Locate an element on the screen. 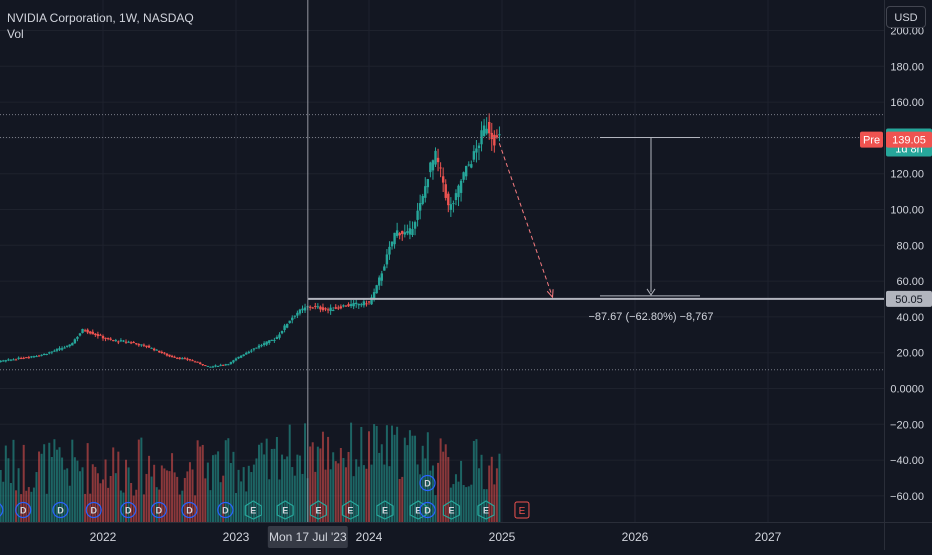 This screenshot has width=932, height=555. event-marker-letter: D is located at coordinates (189, 511).